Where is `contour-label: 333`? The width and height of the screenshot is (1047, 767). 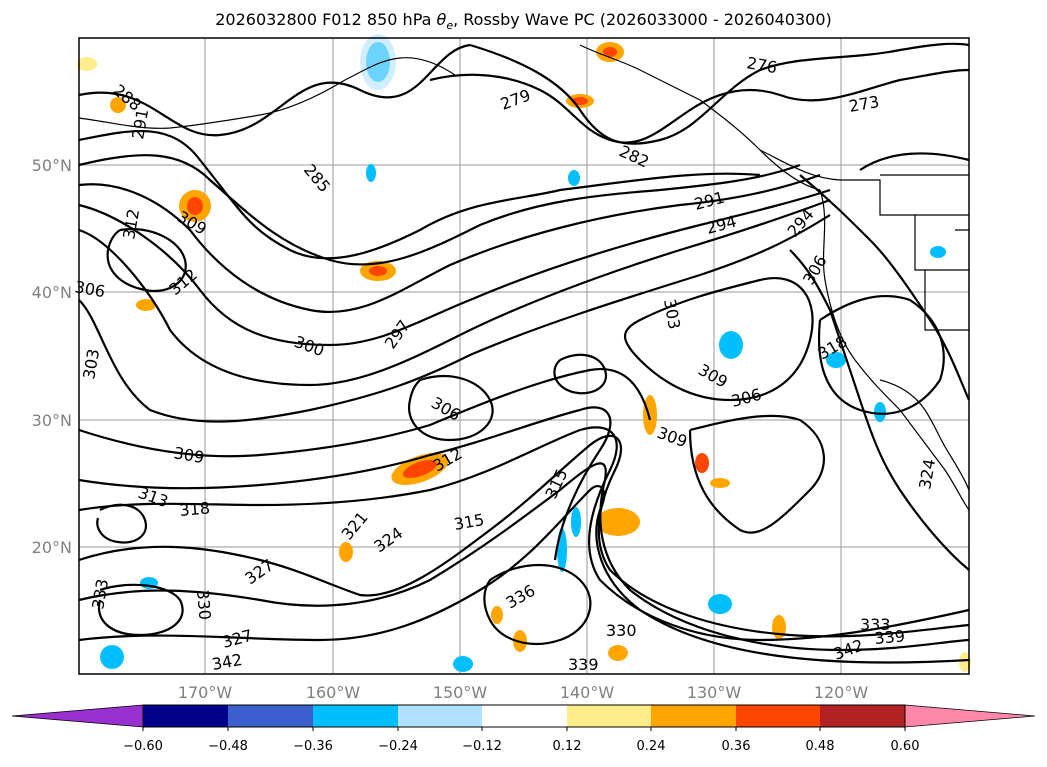 contour-label: 333 is located at coordinates (875, 624).